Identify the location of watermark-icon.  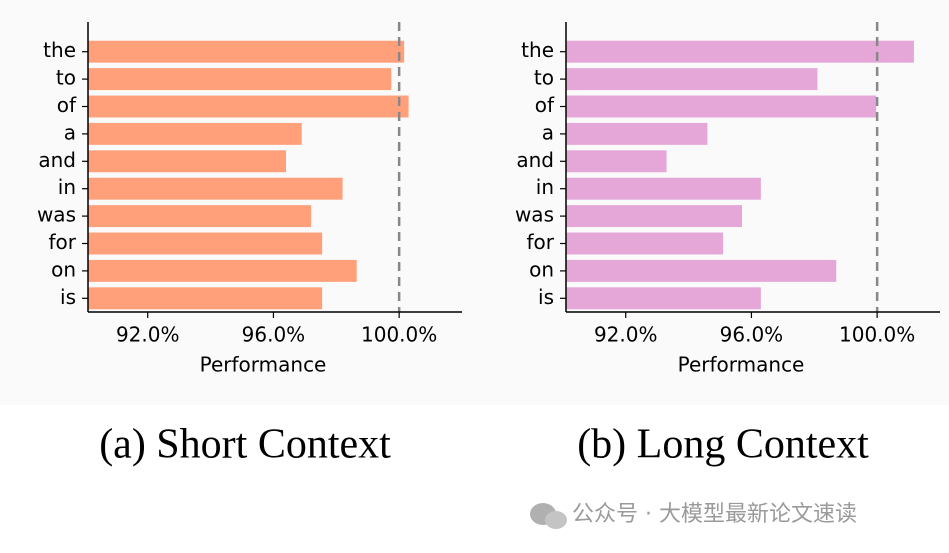
(548, 516).